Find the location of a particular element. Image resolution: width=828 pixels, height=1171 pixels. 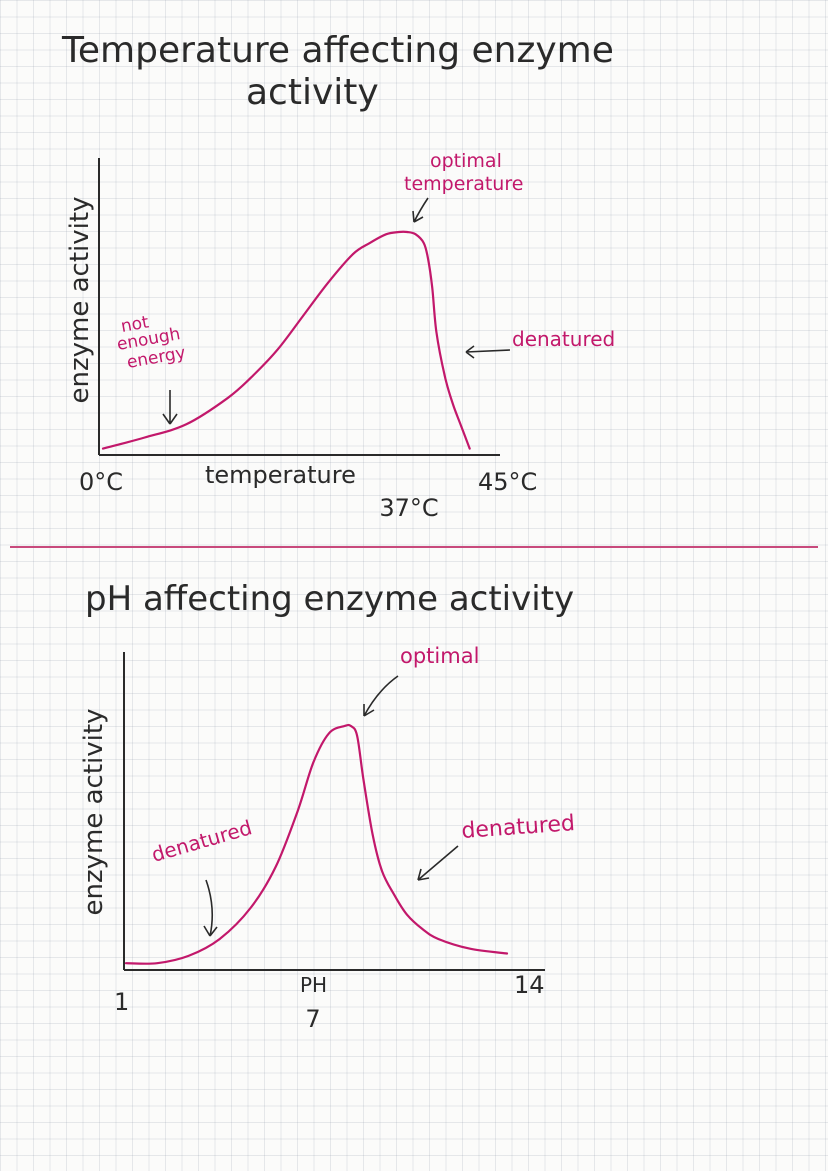

chart2-optimal-label: optimal is located at coordinates (439, 656).